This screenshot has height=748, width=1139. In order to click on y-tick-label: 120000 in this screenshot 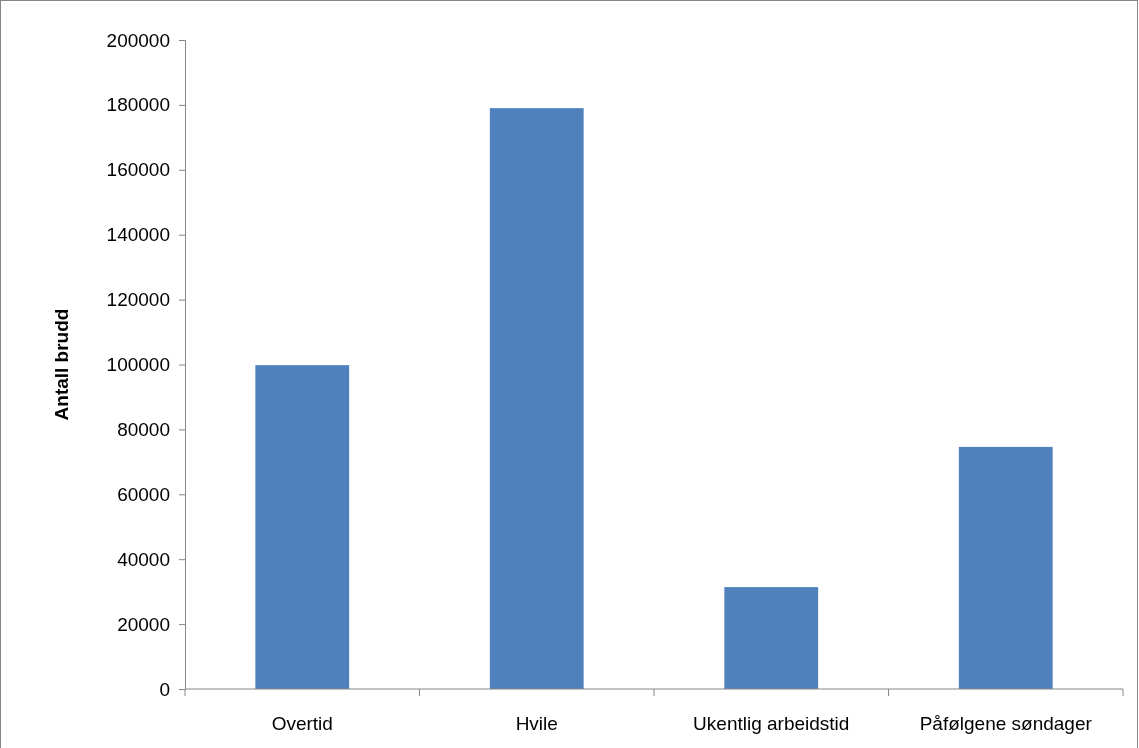, I will do `click(138, 300)`.